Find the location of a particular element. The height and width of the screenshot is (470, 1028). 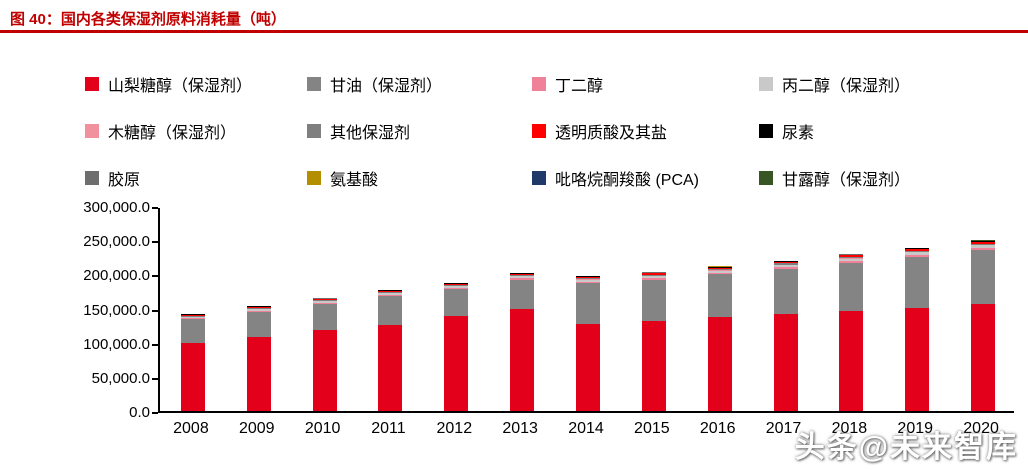

title-underline is located at coordinates (514, 16).